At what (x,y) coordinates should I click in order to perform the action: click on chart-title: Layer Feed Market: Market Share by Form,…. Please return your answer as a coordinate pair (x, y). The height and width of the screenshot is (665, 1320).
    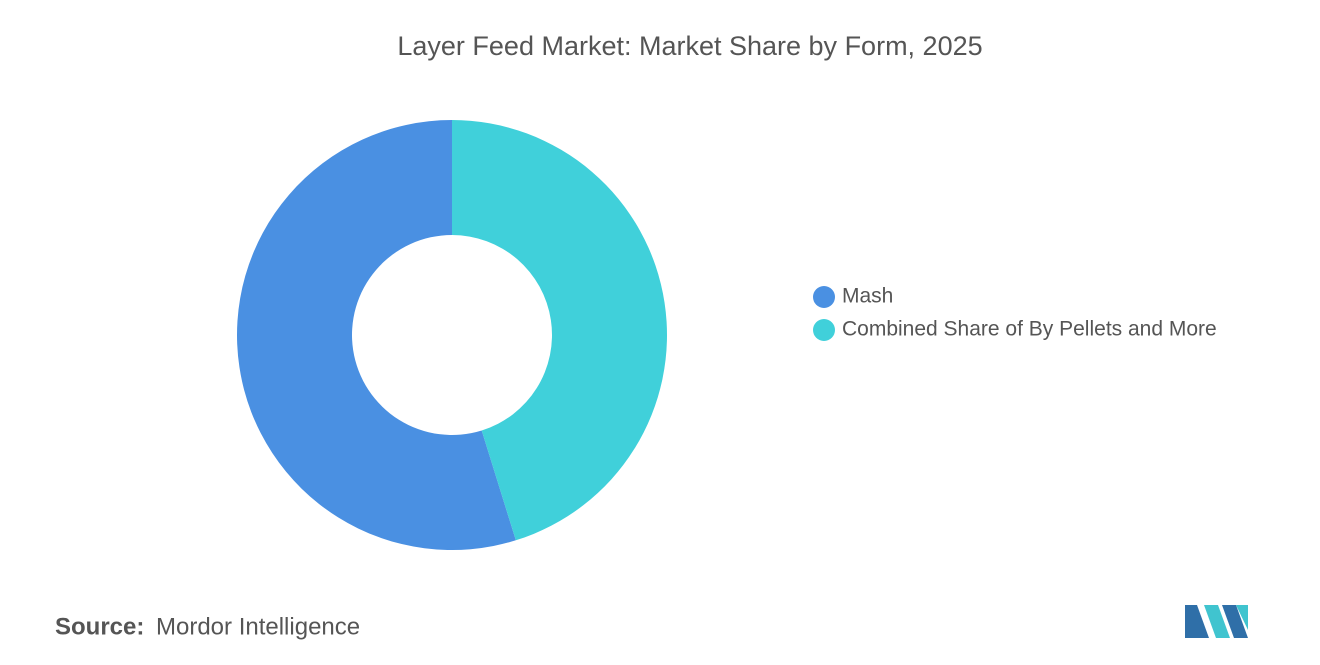
    Looking at the image, I should click on (689, 46).